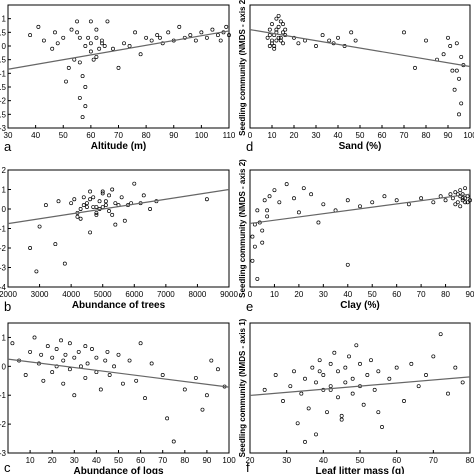  What do you see at coordinates (249, 146) in the screenshot?
I see `panel-letter: d` at bounding box center [249, 146].